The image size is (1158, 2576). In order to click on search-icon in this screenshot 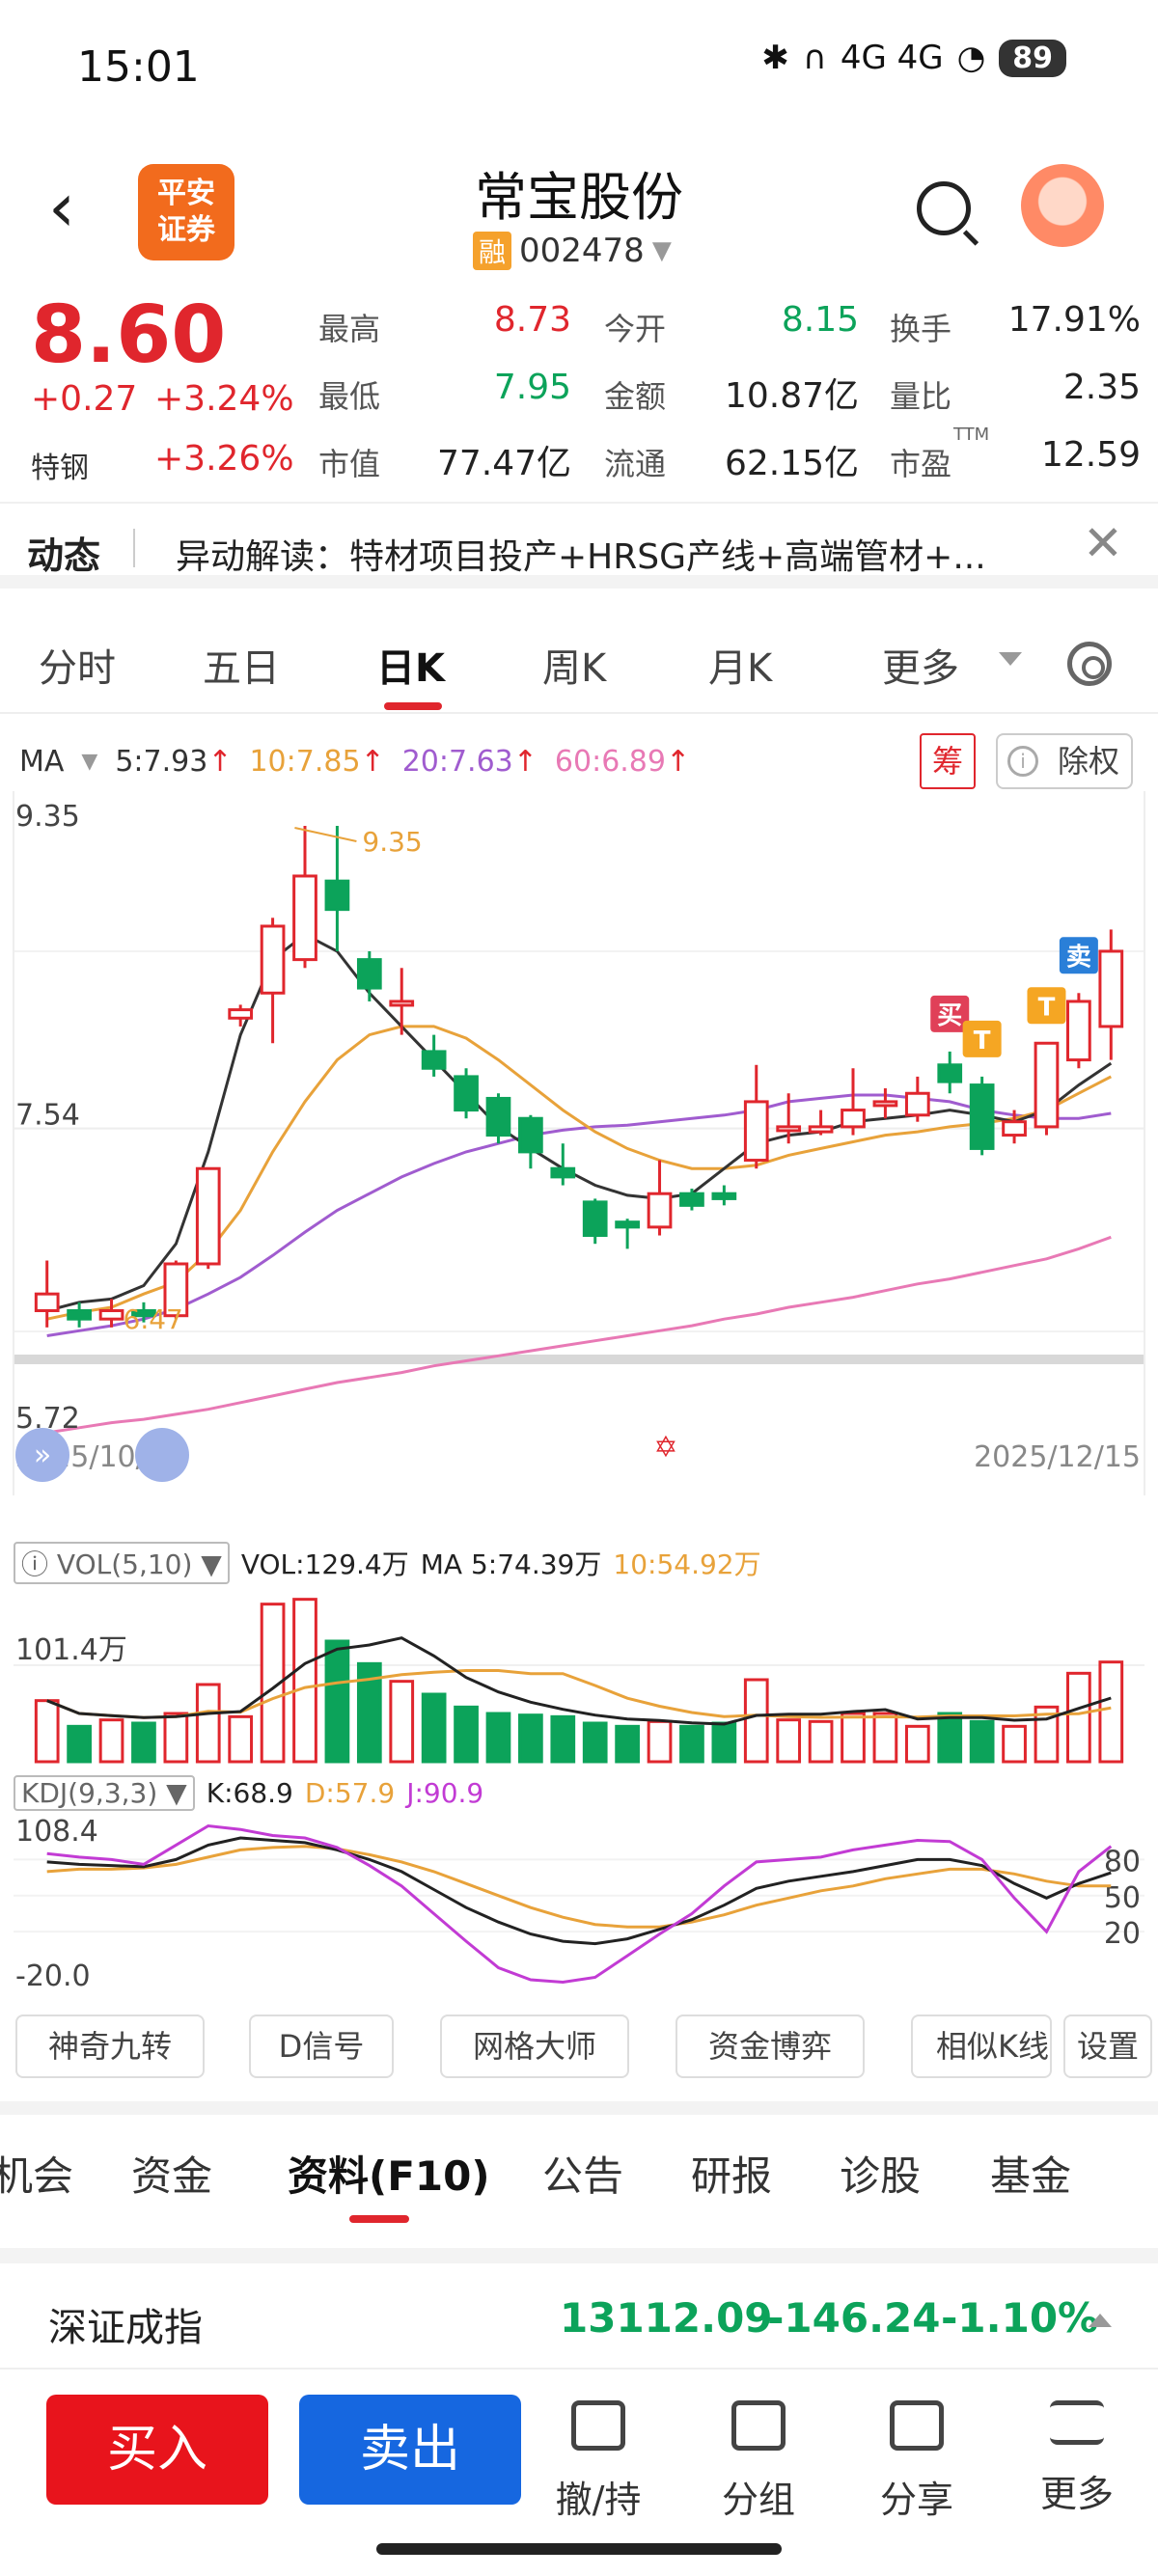, I will do `click(944, 208)`.